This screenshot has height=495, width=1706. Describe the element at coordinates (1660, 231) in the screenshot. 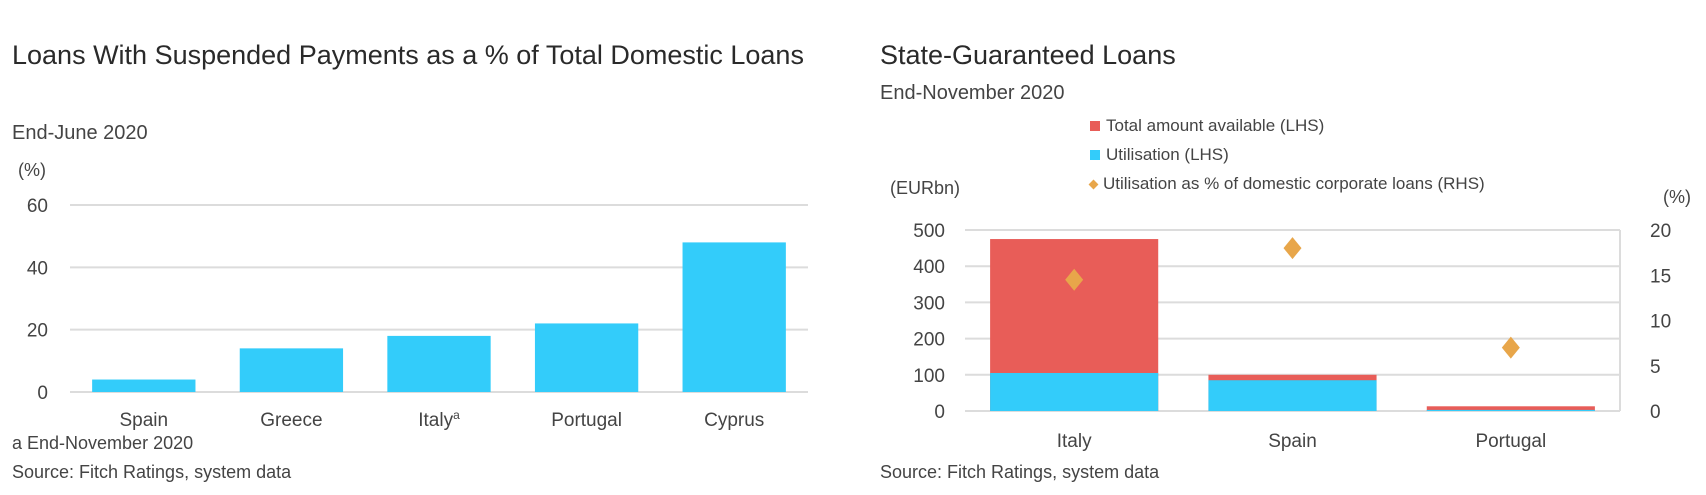

I see `y-right-tick-label: 20` at that location.